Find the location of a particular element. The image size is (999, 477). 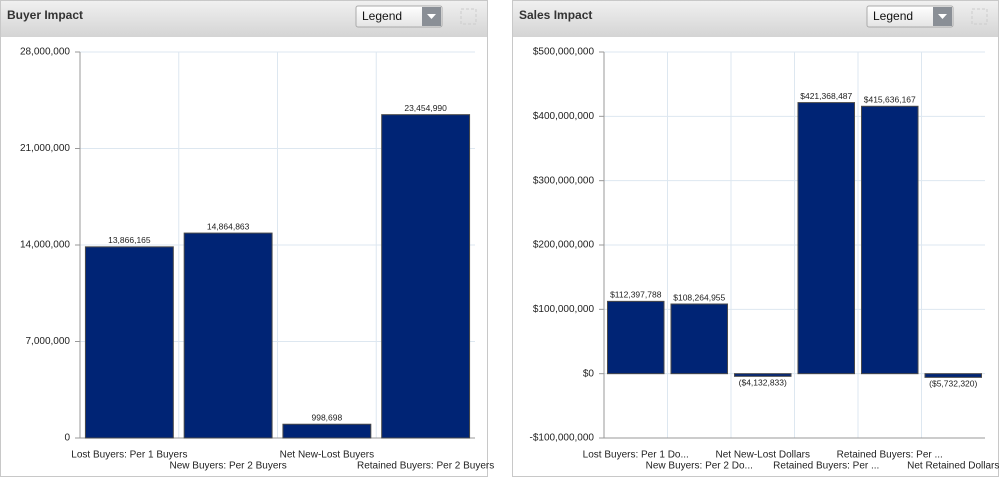

y-tick-label: 0 is located at coordinates (67, 438).